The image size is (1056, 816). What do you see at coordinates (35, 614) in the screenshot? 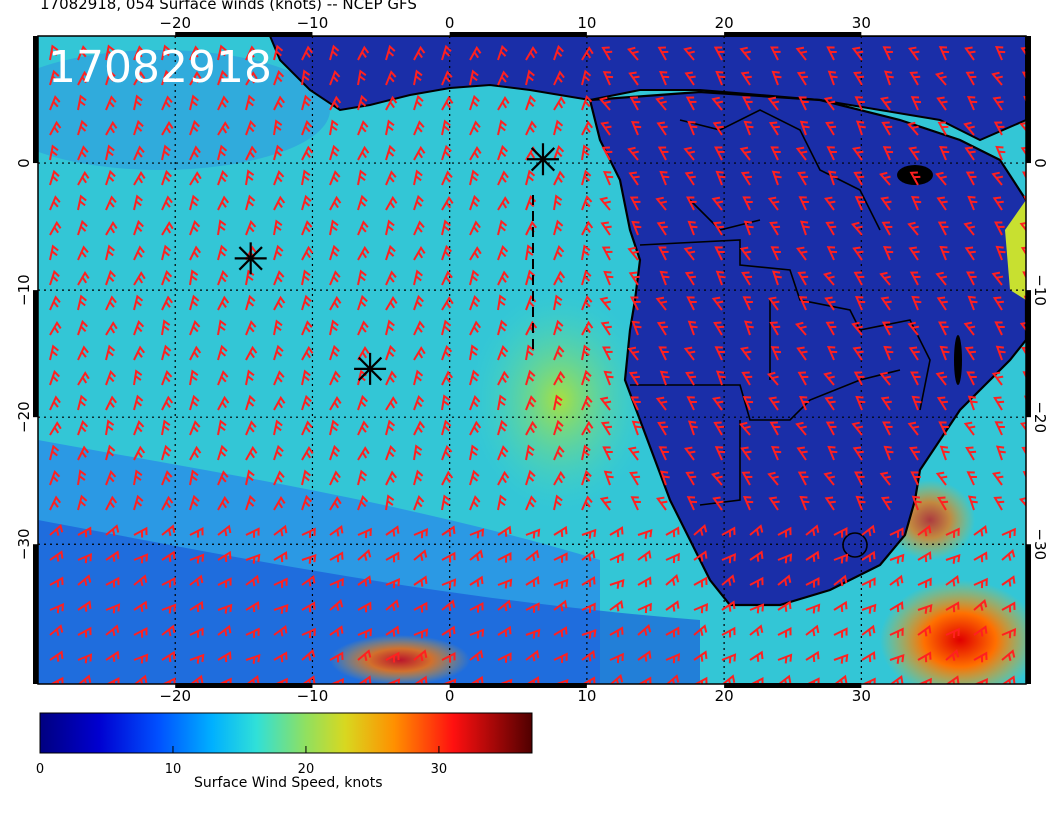
I see `frame-bar-left` at bounding box center [35, 614].